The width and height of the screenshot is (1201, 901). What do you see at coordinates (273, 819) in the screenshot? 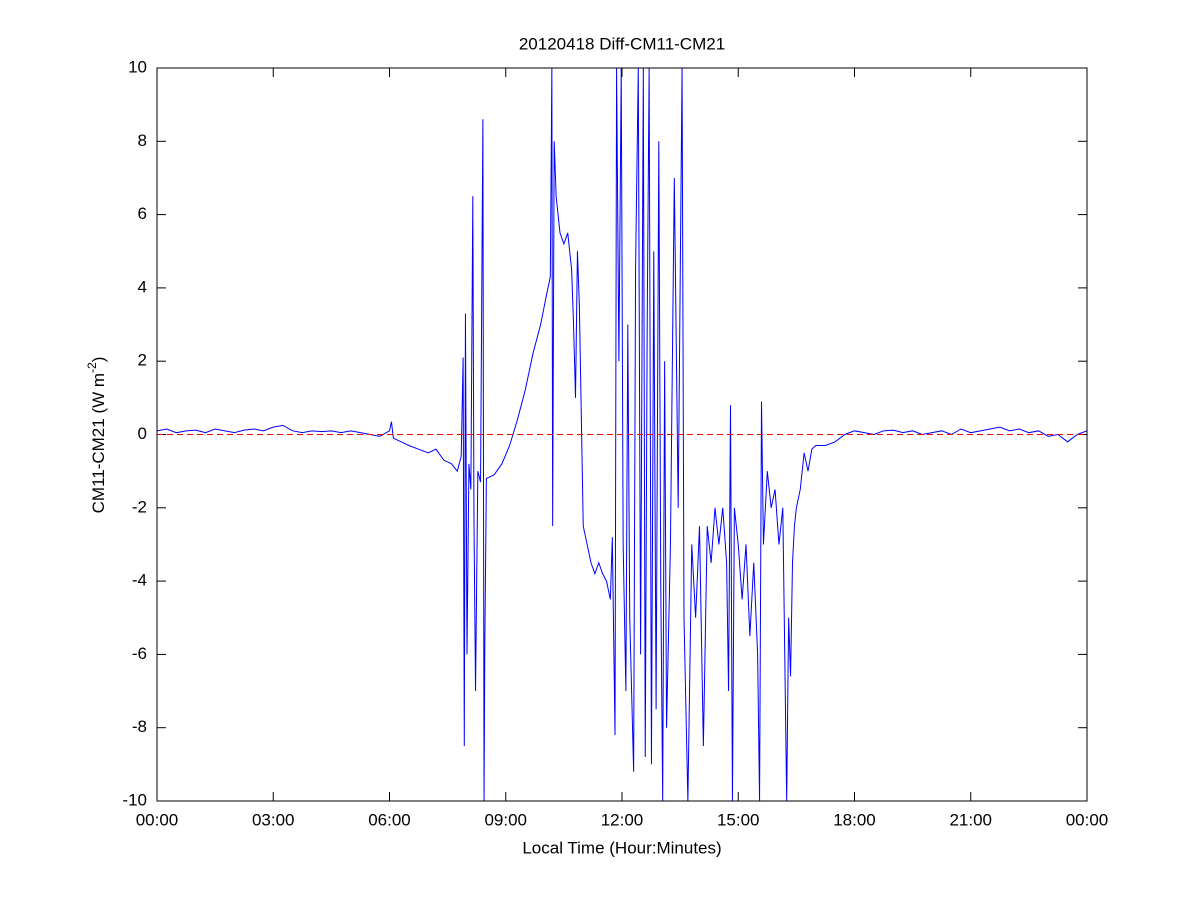
I see `x-tick-label: 03:00` at bounding box center [273, 819].